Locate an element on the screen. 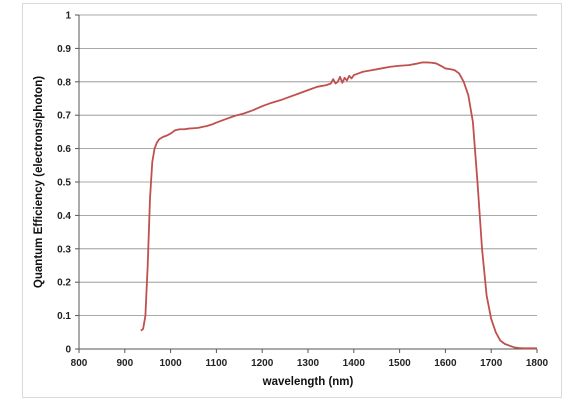  x-tick-label: 1600 is located at coordinates (445, 363).